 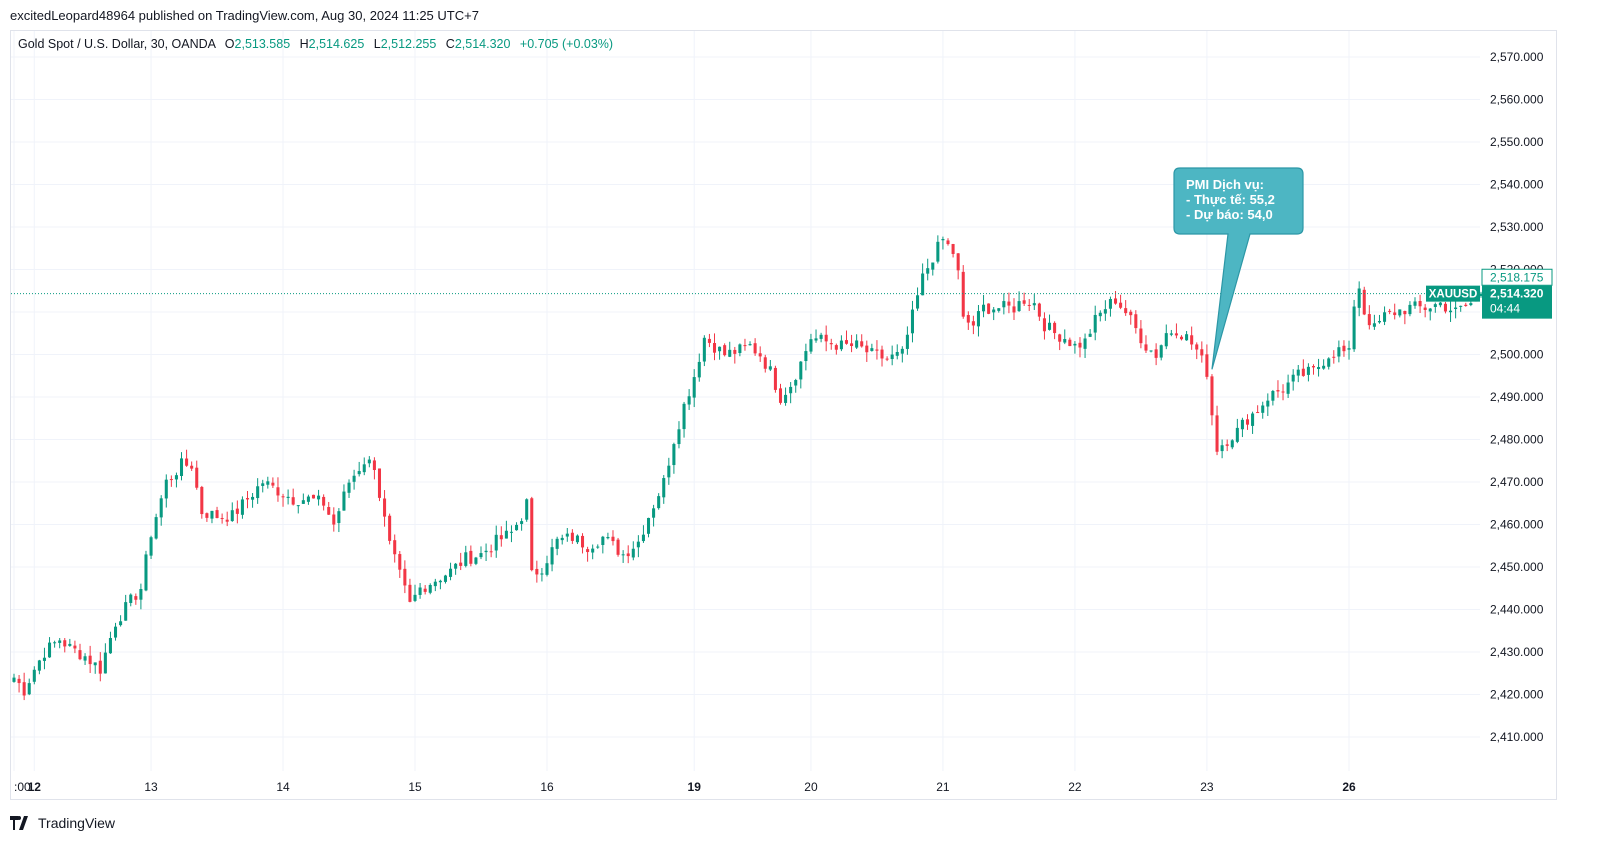 What do you see at coordinates (943, 787) in the screenshot?
I see `x-tick-label: 21` at bounding box center [943, 787].